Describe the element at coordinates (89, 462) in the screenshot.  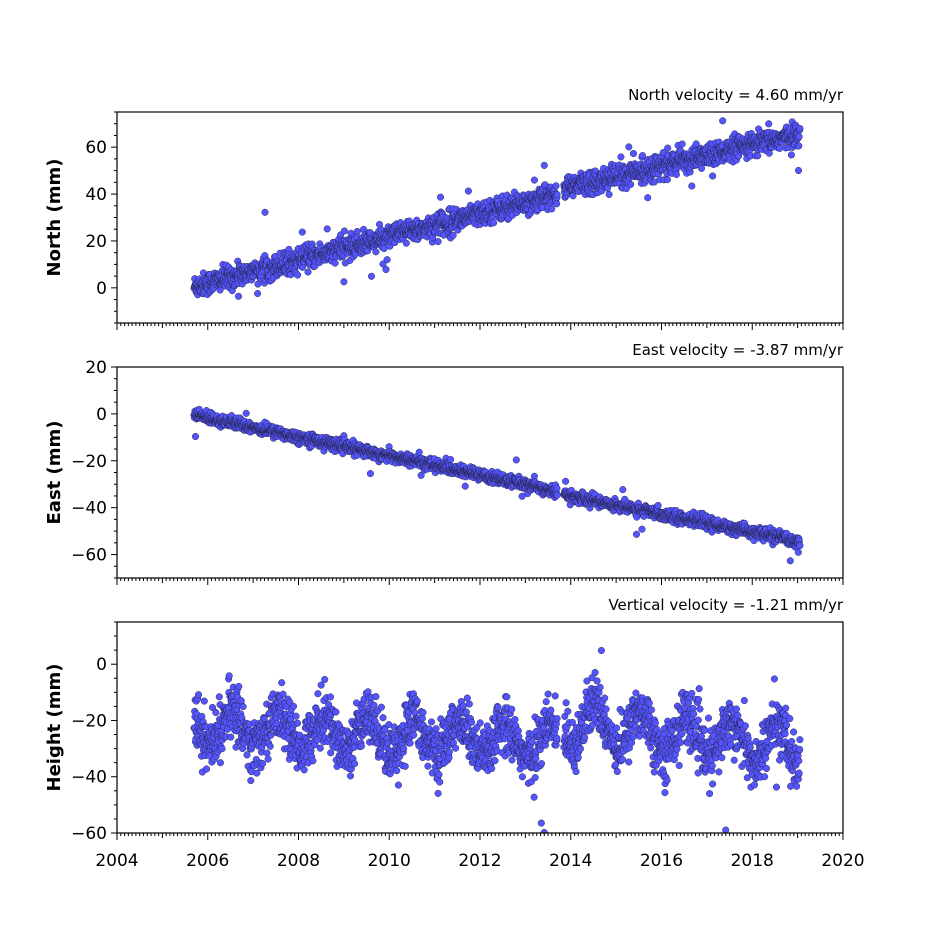
I see `y-tick-label: −20` at that location.